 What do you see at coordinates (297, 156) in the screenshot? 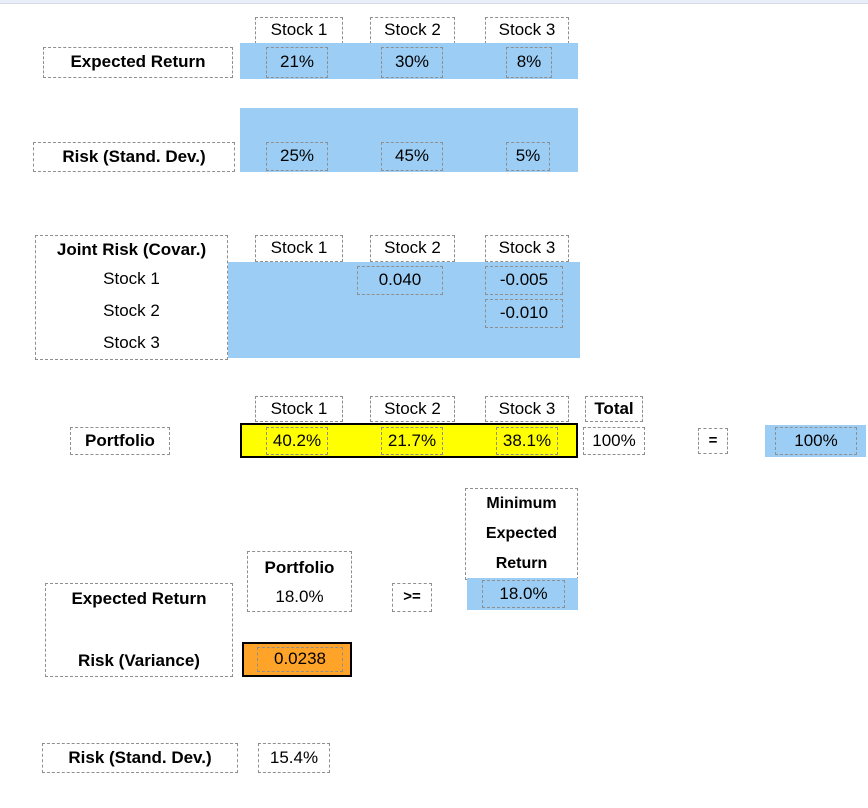
I see `risk-stddev-stock1-cell: 25%` at bounding box center [297, 156].